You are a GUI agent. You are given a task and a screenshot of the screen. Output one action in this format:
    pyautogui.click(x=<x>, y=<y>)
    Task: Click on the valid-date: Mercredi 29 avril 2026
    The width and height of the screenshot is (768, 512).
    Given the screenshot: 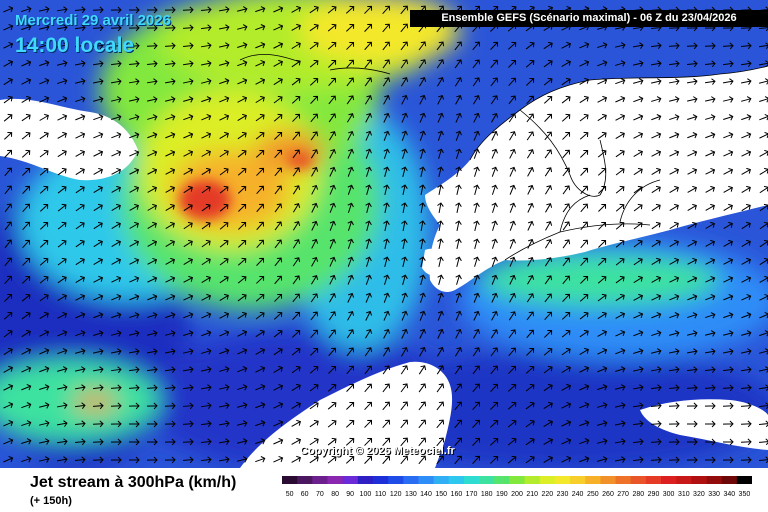 What is the action you would take?
    pyautogui.click(x=93, y=20)
    